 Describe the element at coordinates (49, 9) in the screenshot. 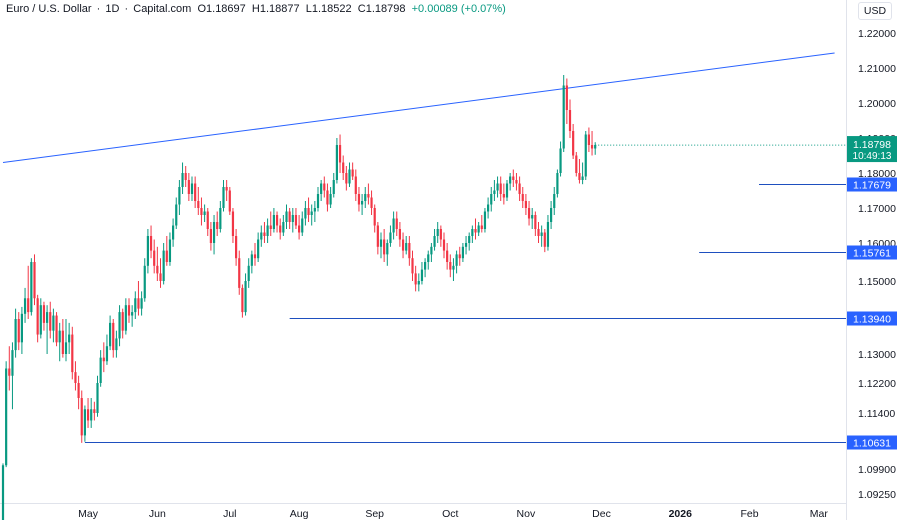

I see `symbol-name: Euro / U.S. Dollar` at that location.